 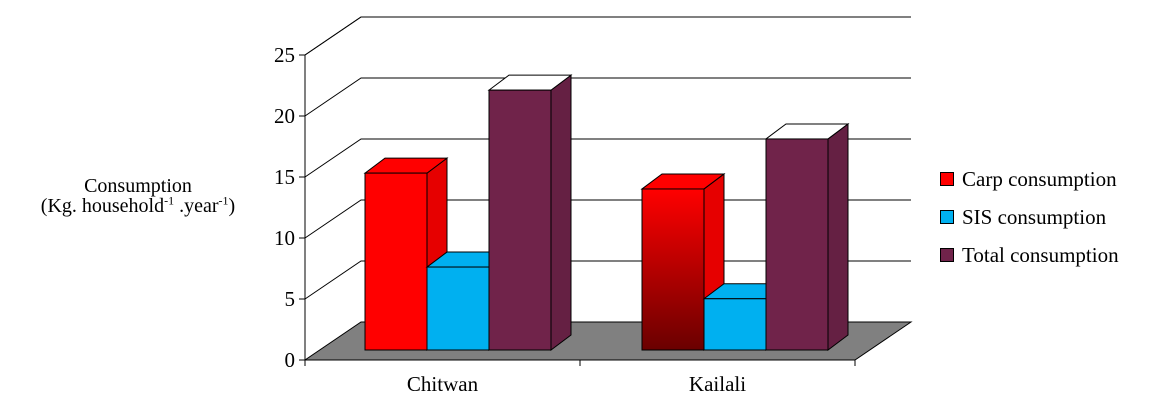 What do you see at coordinates (717, 384) in the screenshot?
I see `x-tick-label-kailali: Kailali` at bounding box center [717, 384].